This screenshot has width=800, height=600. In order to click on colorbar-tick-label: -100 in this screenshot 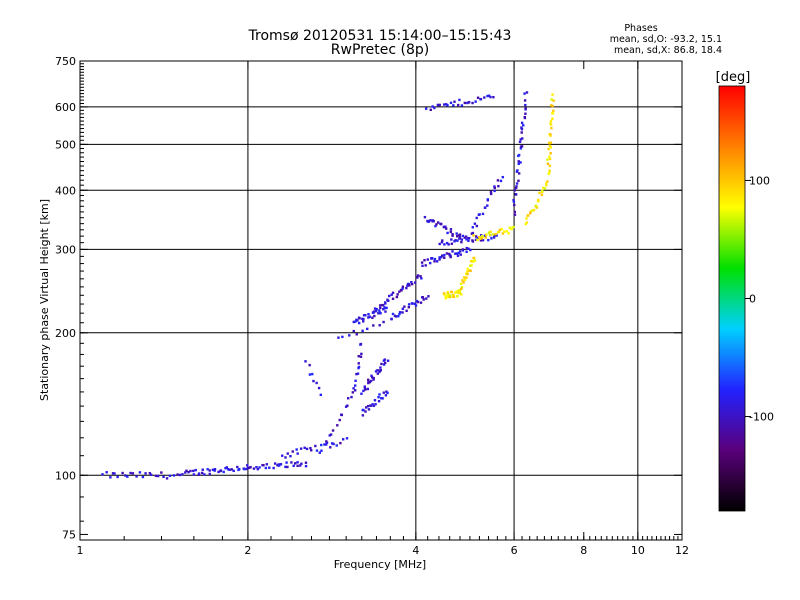, I will do `click(761, 417)`.